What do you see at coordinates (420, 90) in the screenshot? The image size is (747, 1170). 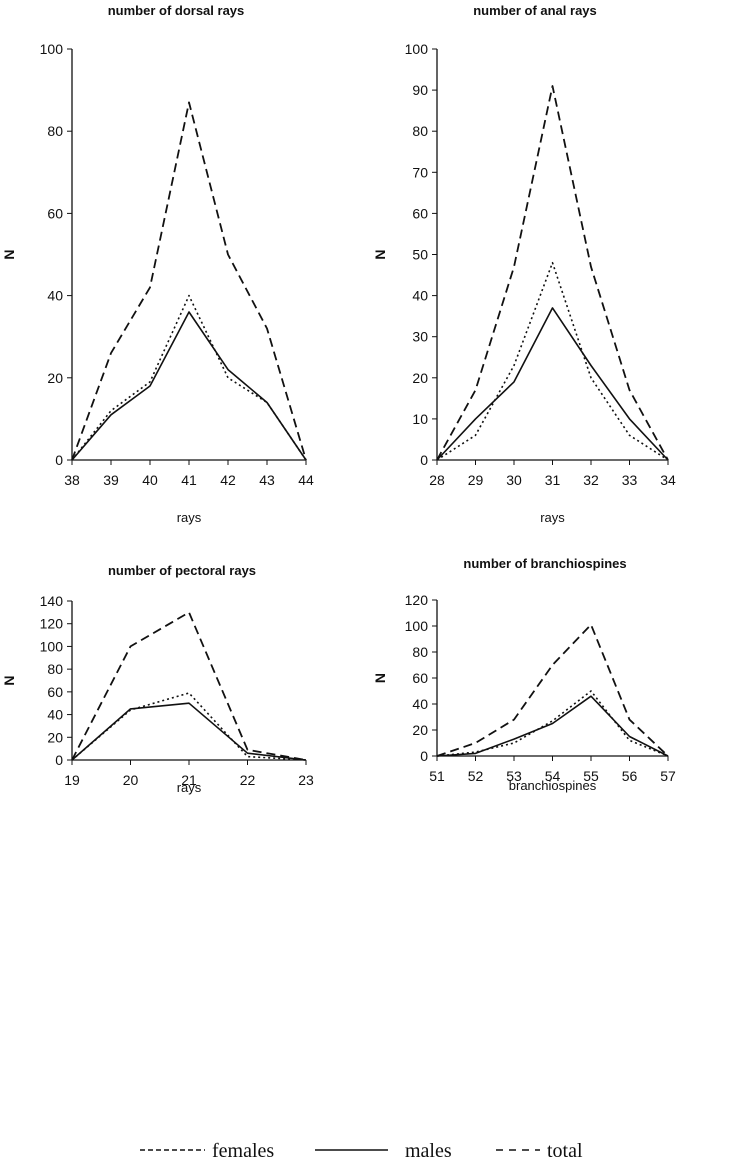 I see `y-tick-label: 90` at bounding box center [420, 90].